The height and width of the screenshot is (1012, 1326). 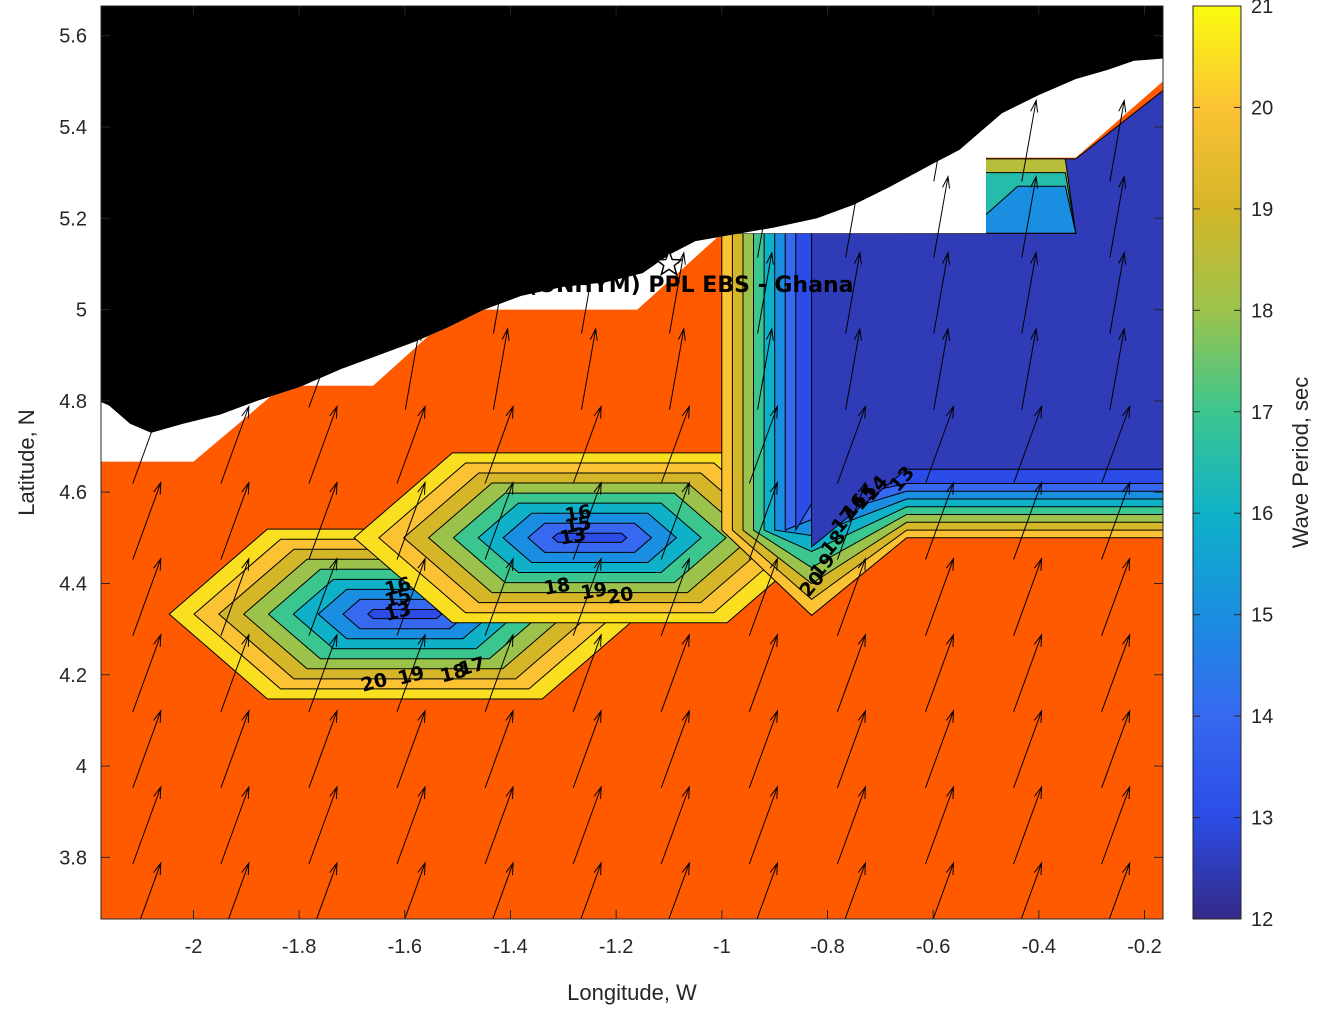 I want to click on y-tick-label: 5.6, so click(x=73, y=37).